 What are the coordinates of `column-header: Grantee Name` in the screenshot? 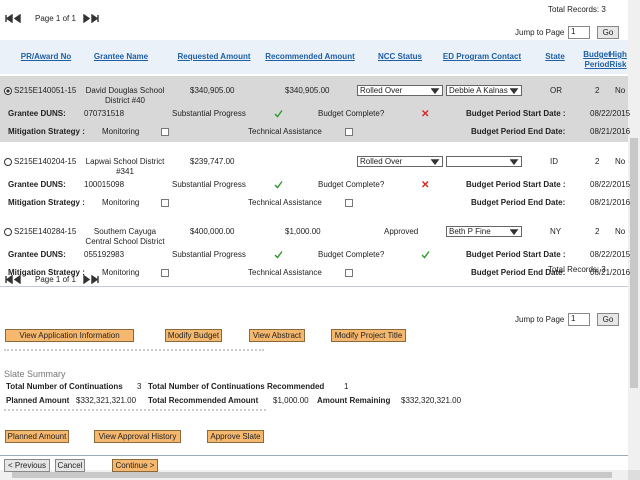 It's located at (121, 56).